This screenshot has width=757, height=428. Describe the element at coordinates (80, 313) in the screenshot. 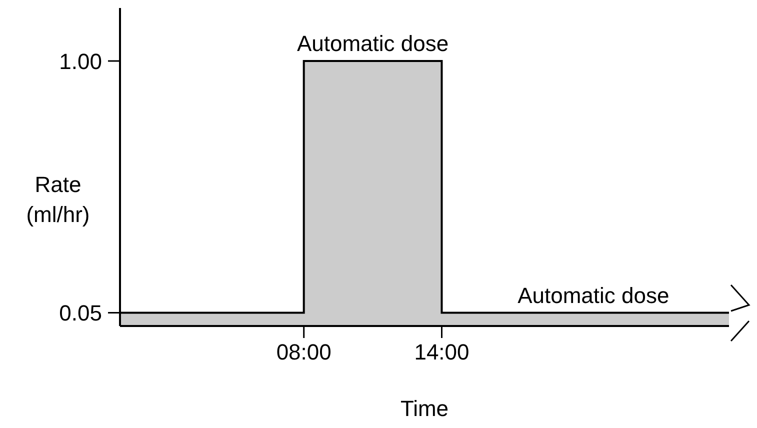

I see `y-tick-label: 0.05` at that location.